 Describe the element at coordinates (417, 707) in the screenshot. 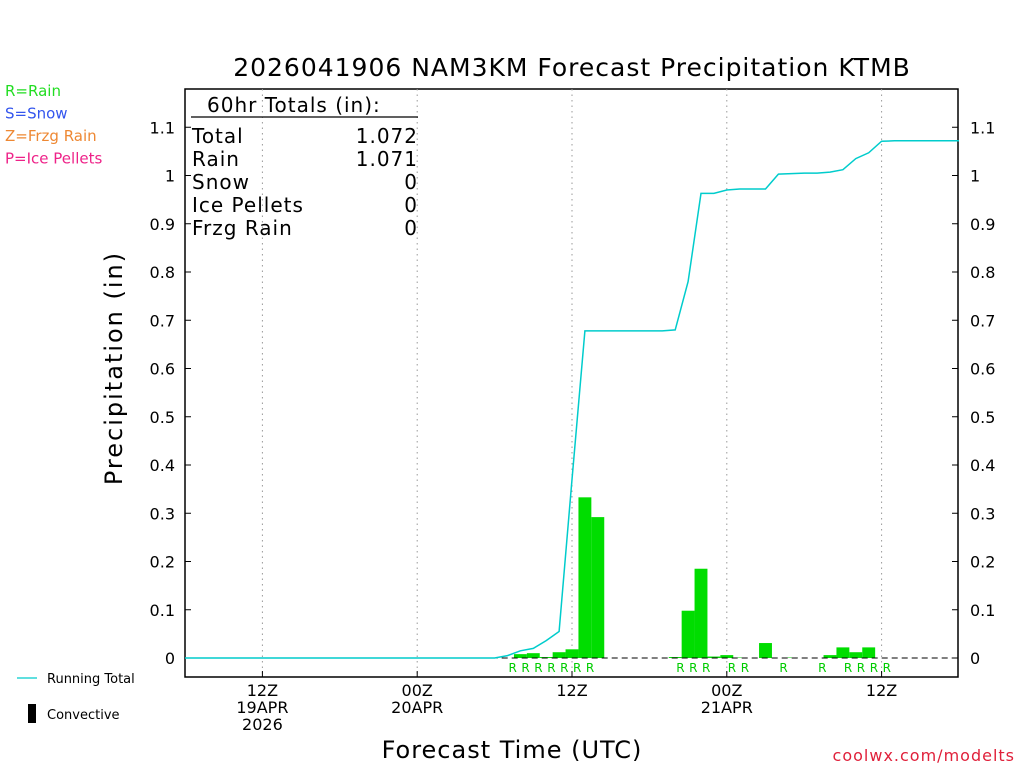

I see `x-tick-label: 20APR` at that location.